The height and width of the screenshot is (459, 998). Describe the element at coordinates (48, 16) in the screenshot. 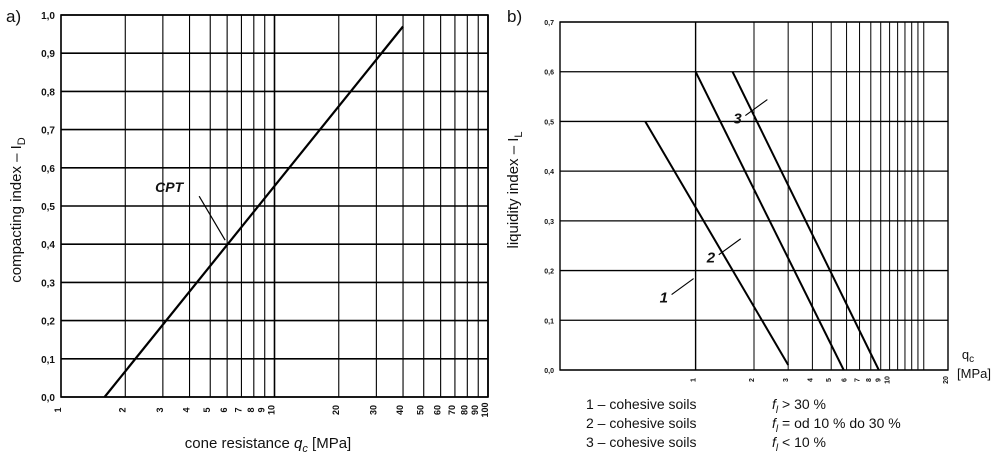

I see `y-tick-label: 1,0` at that location.